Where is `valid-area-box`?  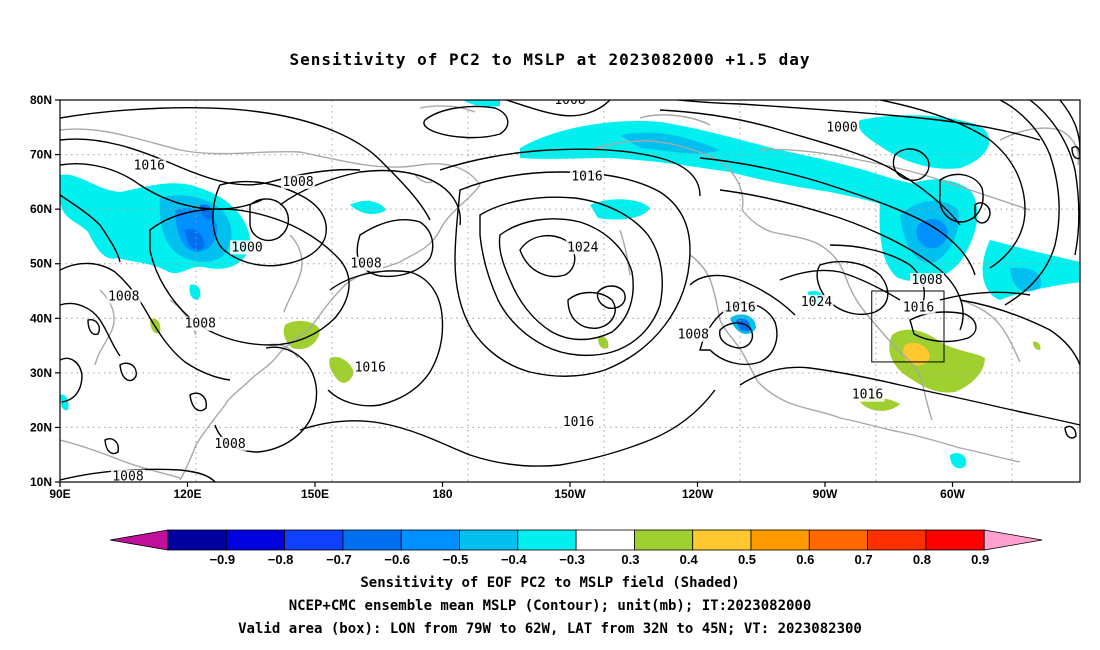
valid-area-box is located at coordinates (908, 326).